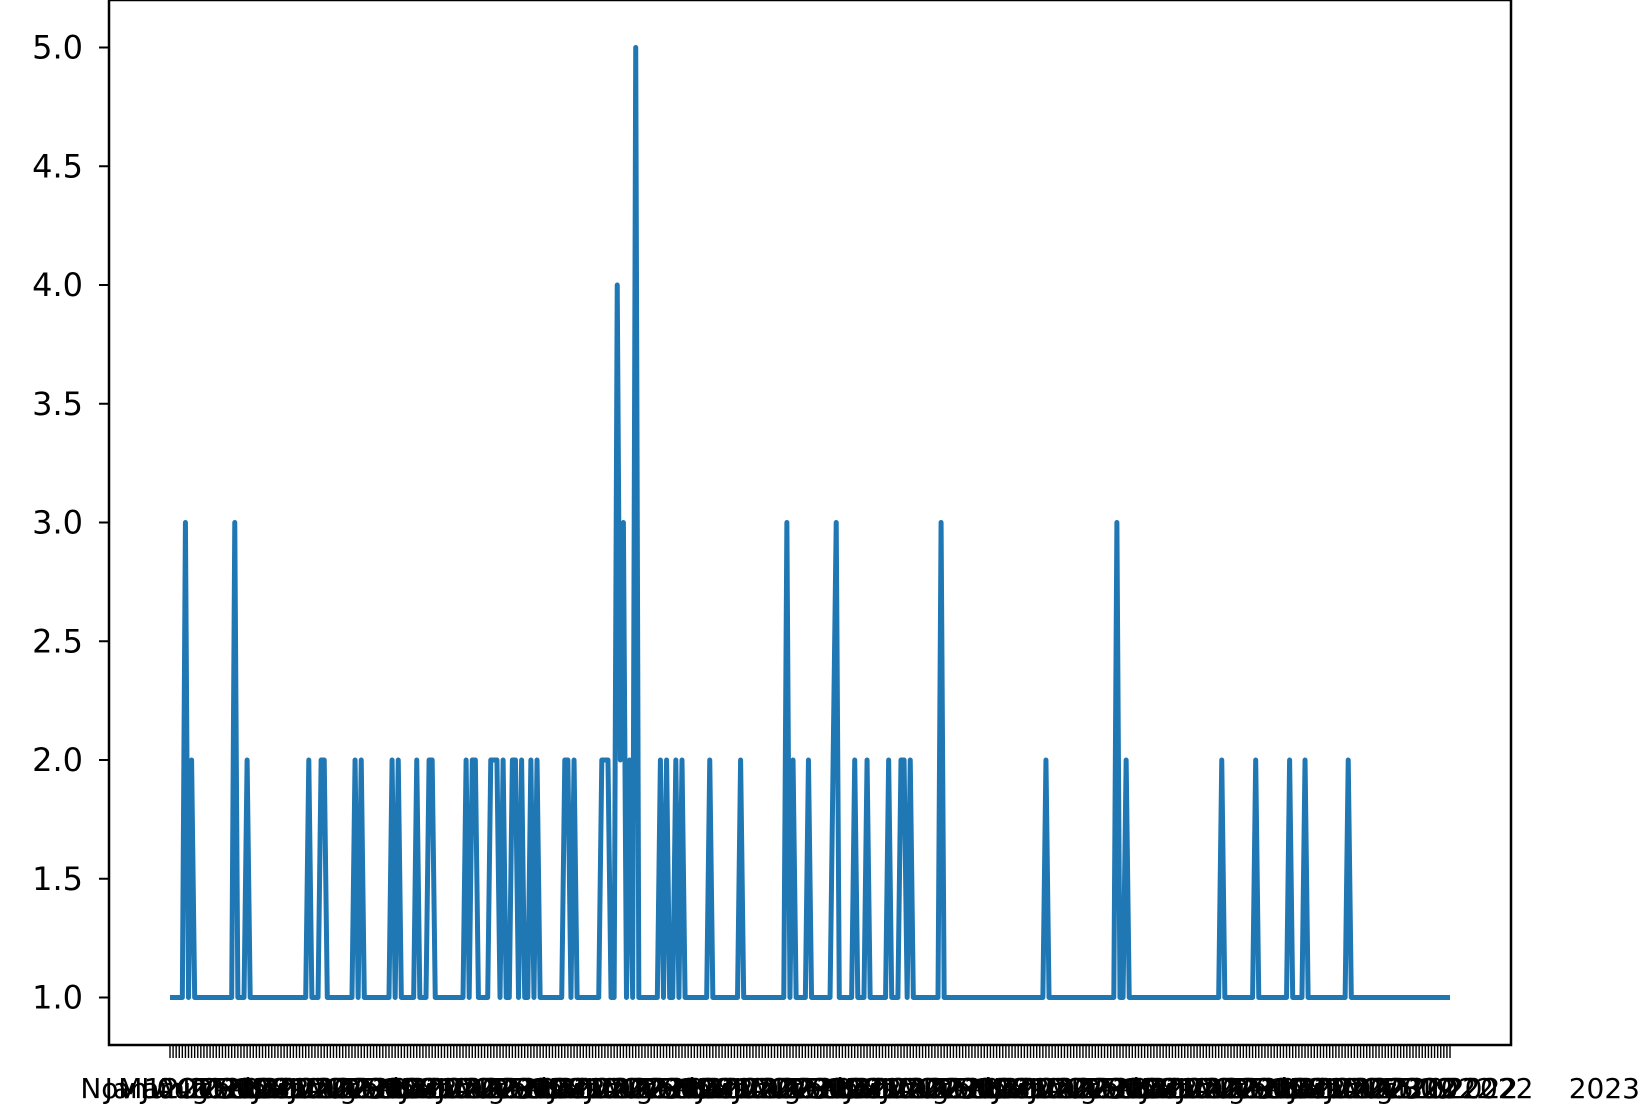 Image resolution: width=1647 pixels, height=1115 pixels. What do you see at coordinates (57, 998) in the screenshot?
I see `y-tick-label: 1.0` at bounding box center [57, 998].